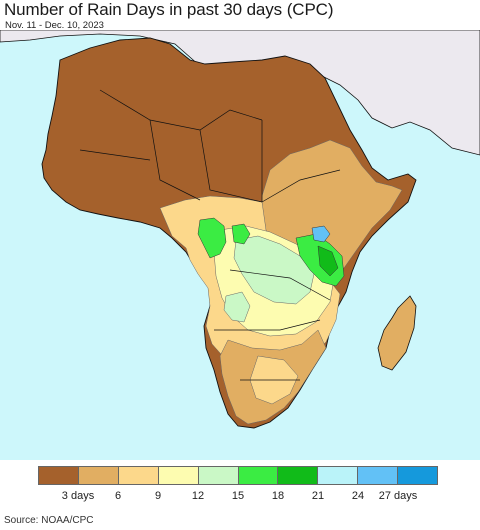 This screenshot has height=530, width=480. What do you see at coordinates (318, 496) in the screenshot?
I see `legend-tick-label: 21` at bounding box center [318, 496].